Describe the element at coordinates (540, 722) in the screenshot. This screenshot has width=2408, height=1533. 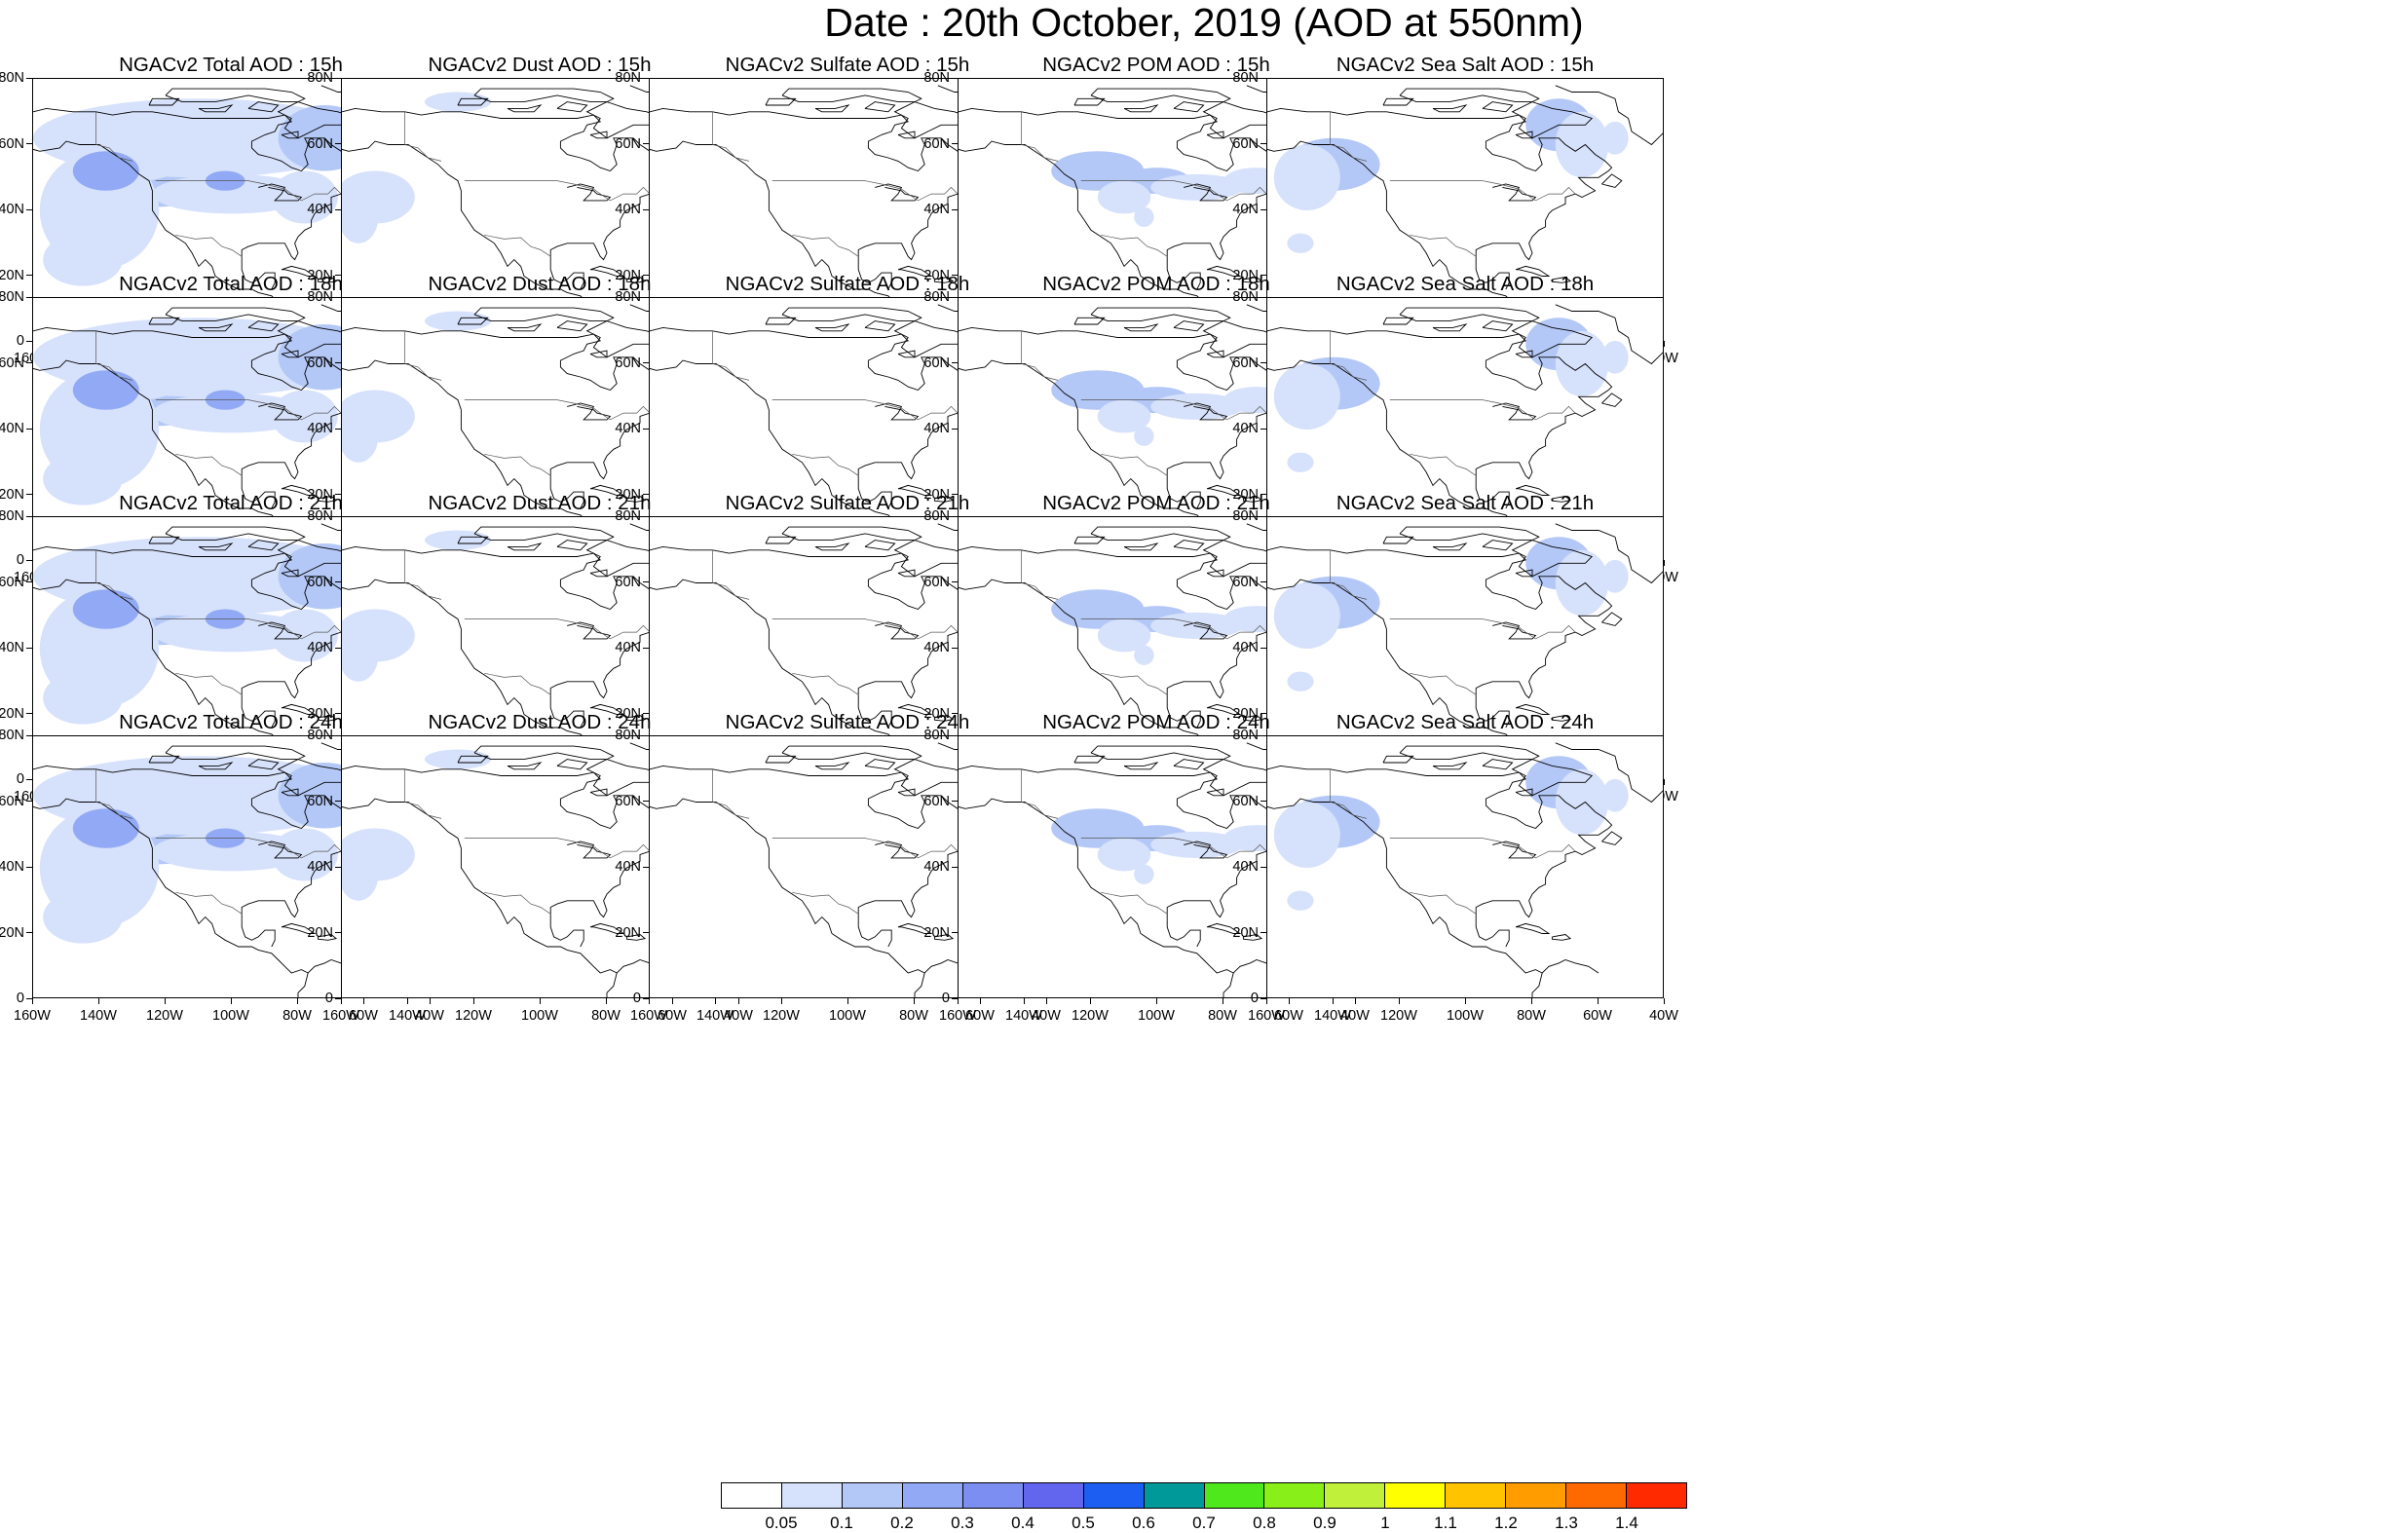
I see `panel-title: NGACv2 Dust AOD : 24h` at that location.